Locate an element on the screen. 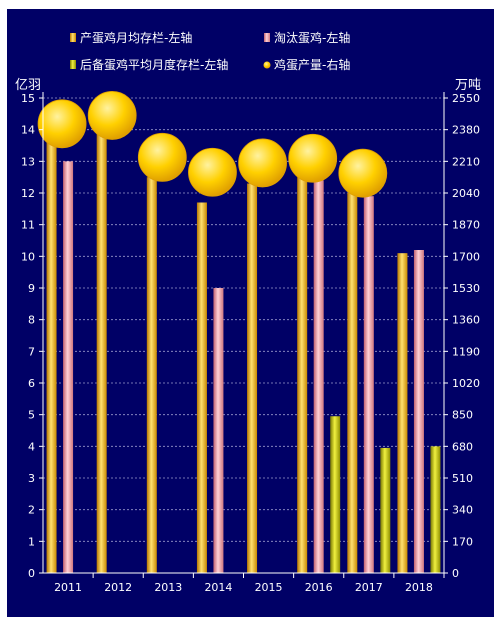  left-tick-label: 0 is located at coordinates (31, 573).